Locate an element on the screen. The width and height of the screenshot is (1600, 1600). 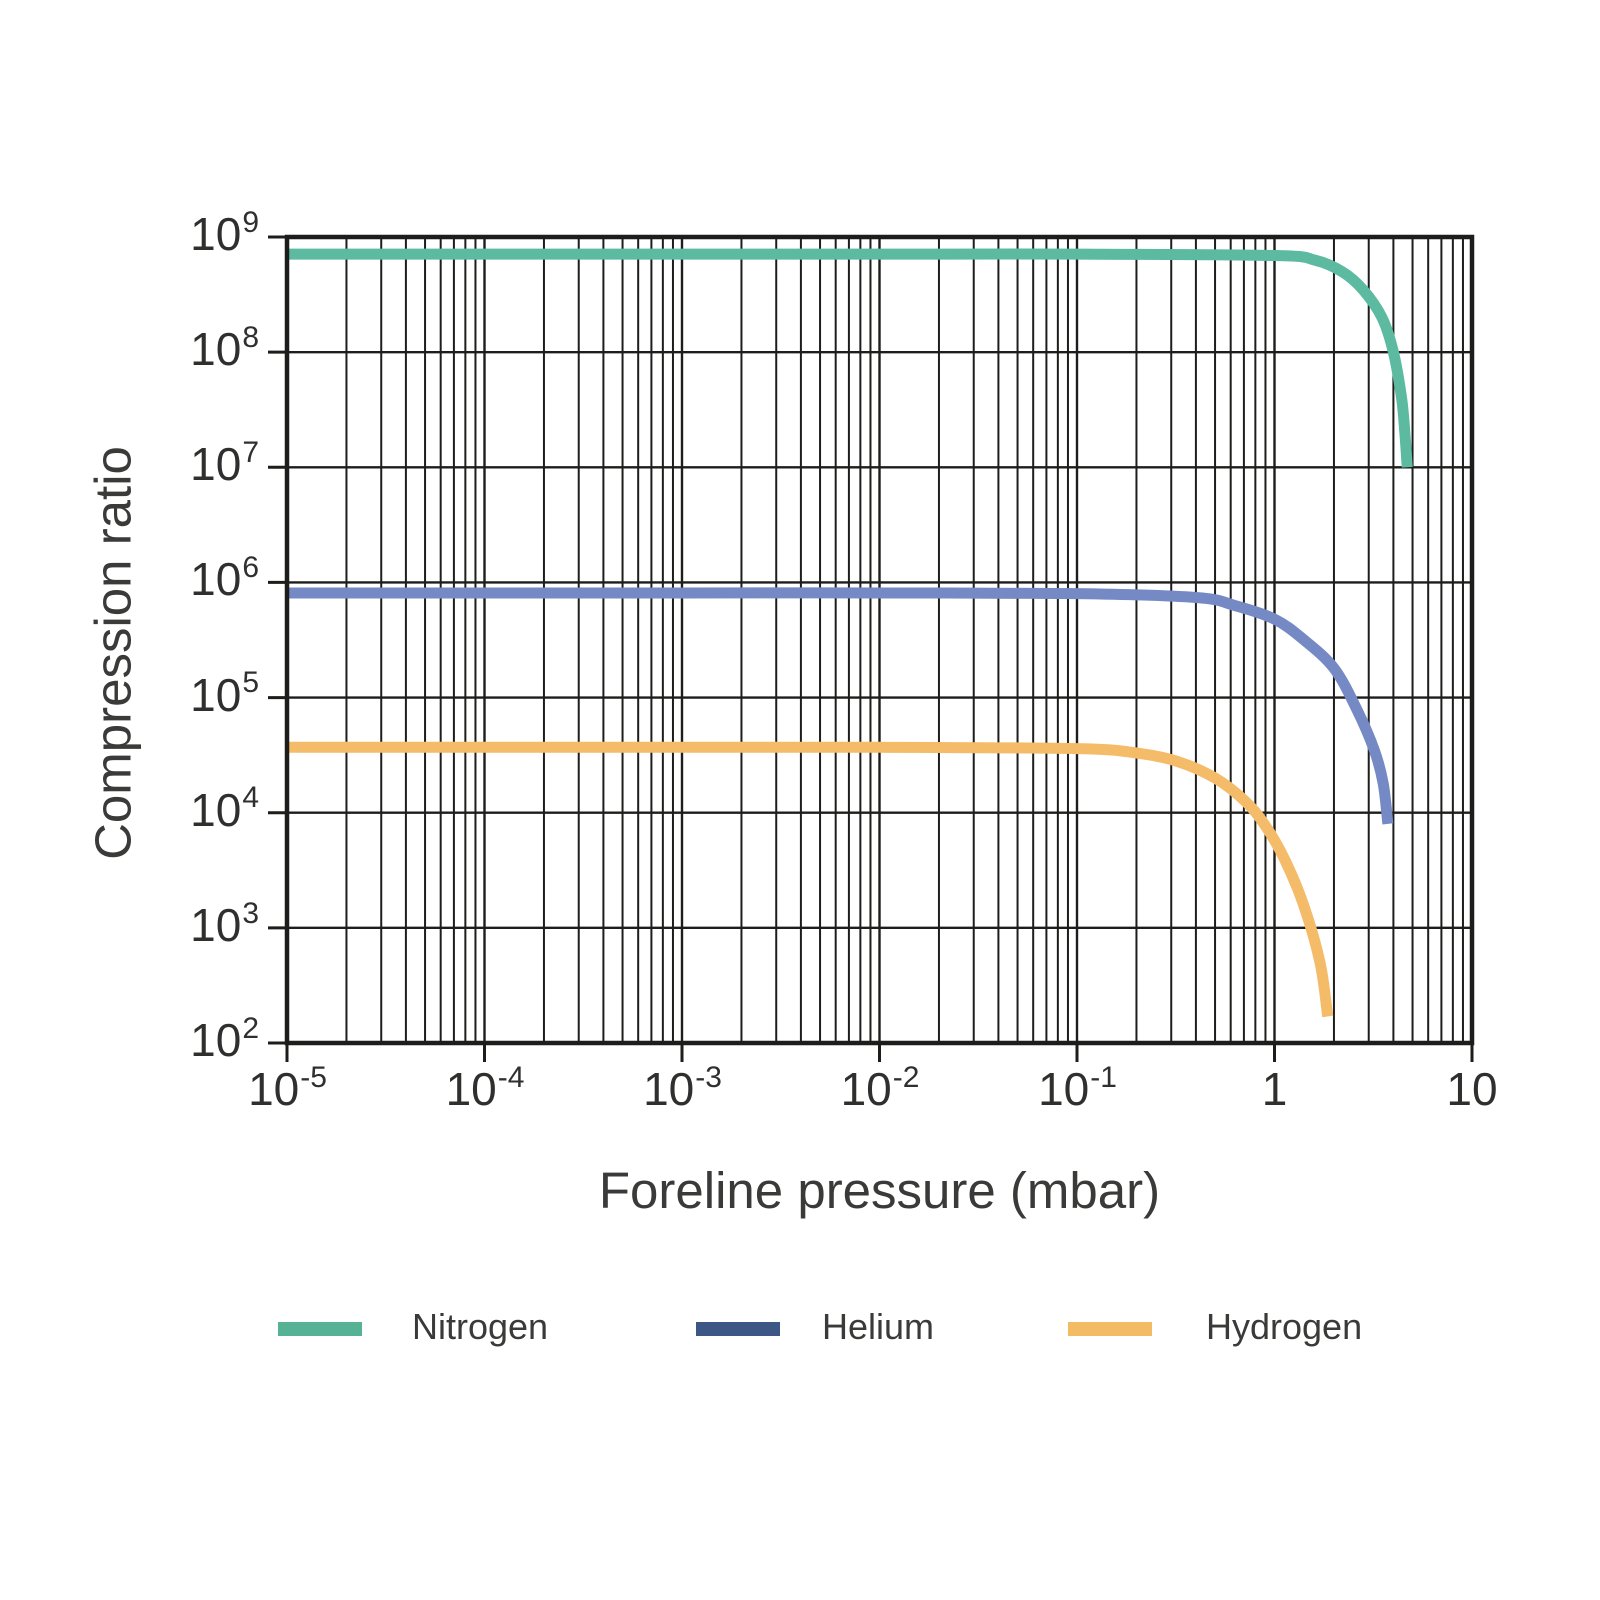
y-tick-label: 10² is located at coordinates (224, 1038).